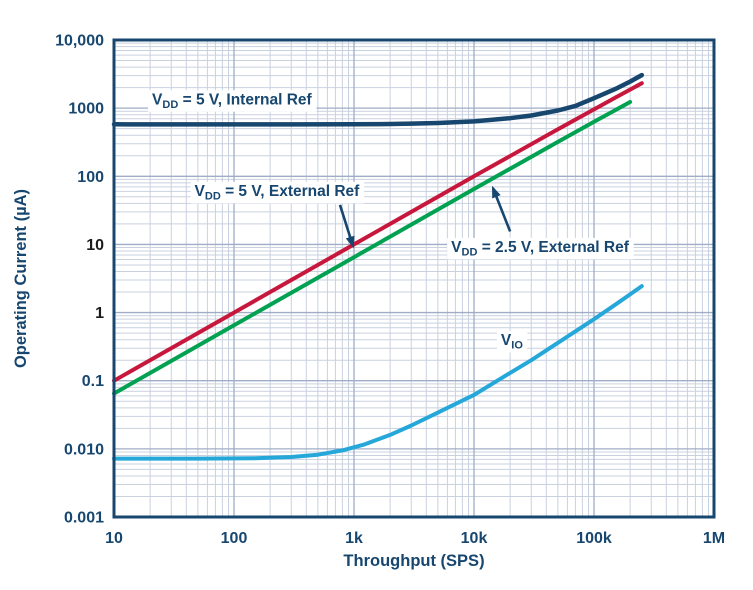 The width and height of the screenshot is (753, 590). I want to click on x-tick-label: 1M, so click(714, 538).